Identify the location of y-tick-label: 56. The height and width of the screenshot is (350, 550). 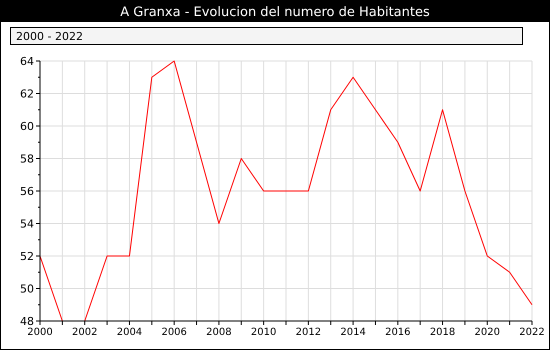
(27, 191).